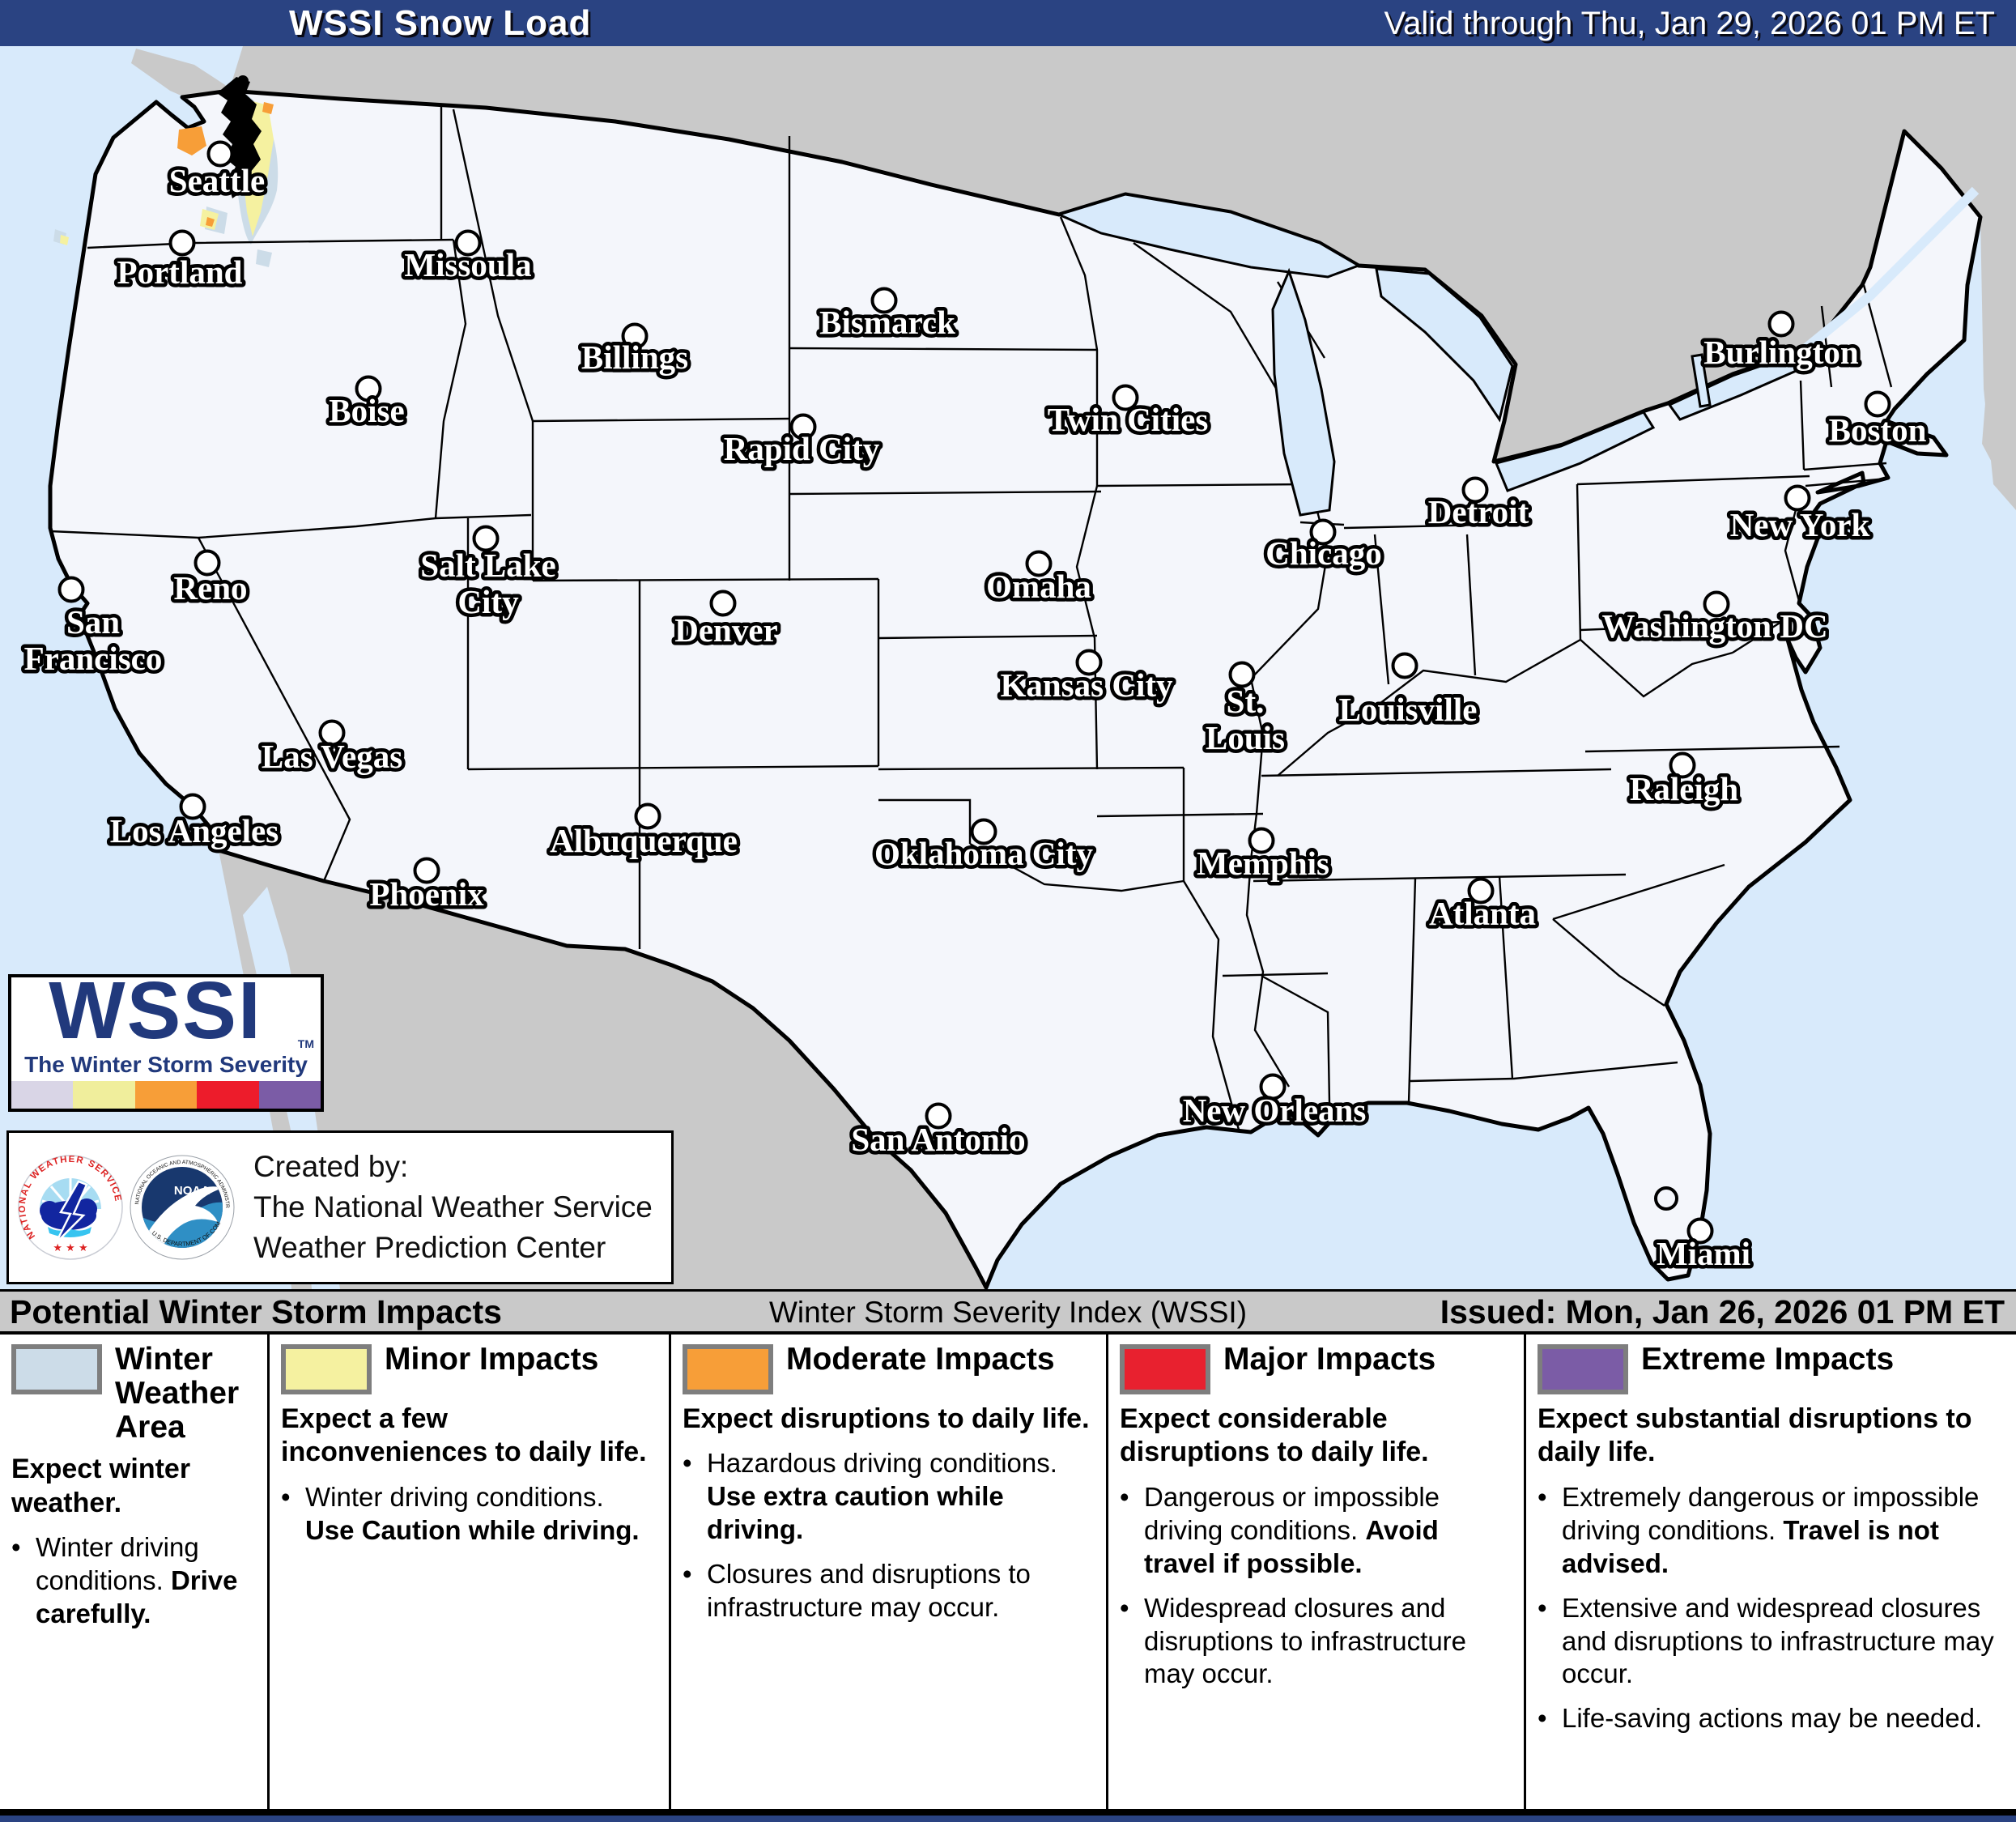 The height and width of the screenshot is (1822, 2016). I want to click on lake-champlain, so click(1701, 380).